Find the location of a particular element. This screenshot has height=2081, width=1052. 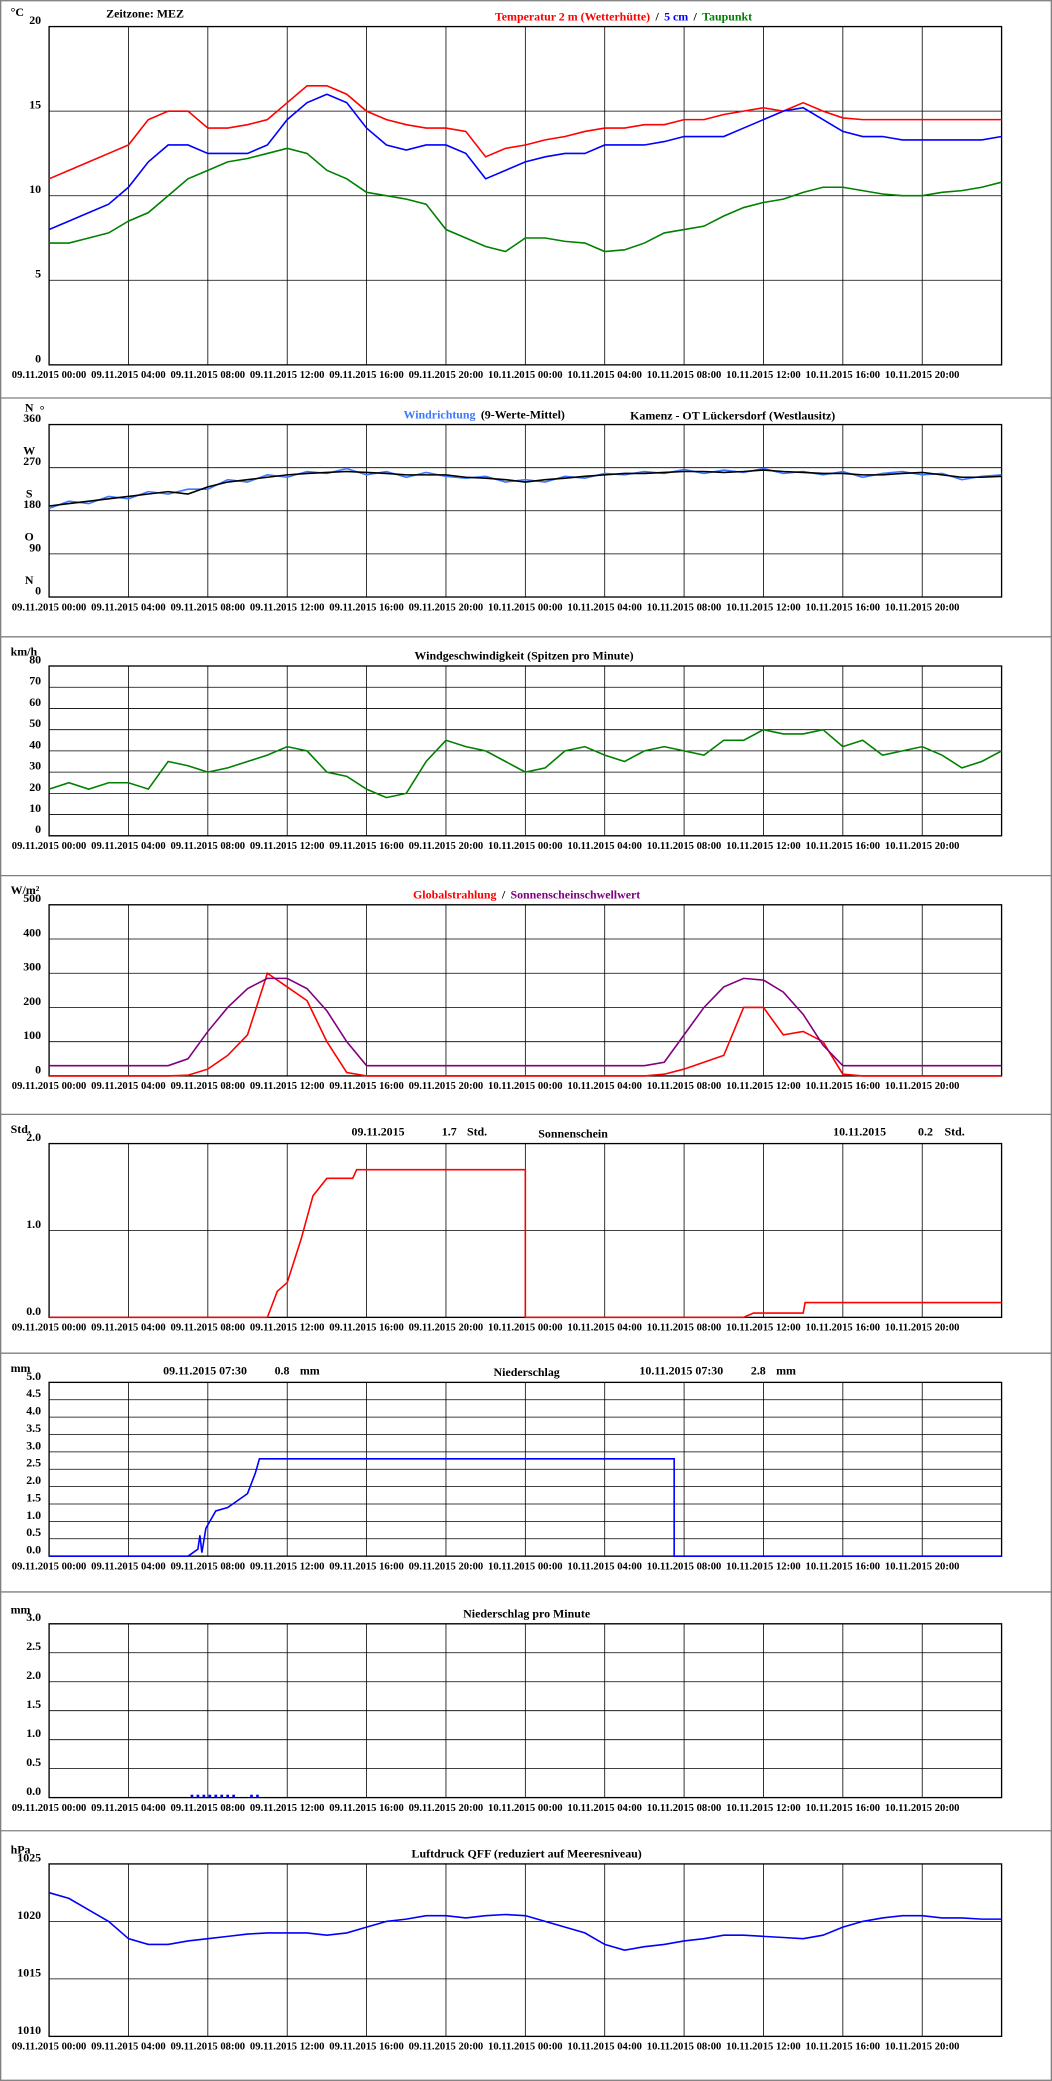

legend-entry: (9-Werte-Mittel) is located at coordinates (523, 414).